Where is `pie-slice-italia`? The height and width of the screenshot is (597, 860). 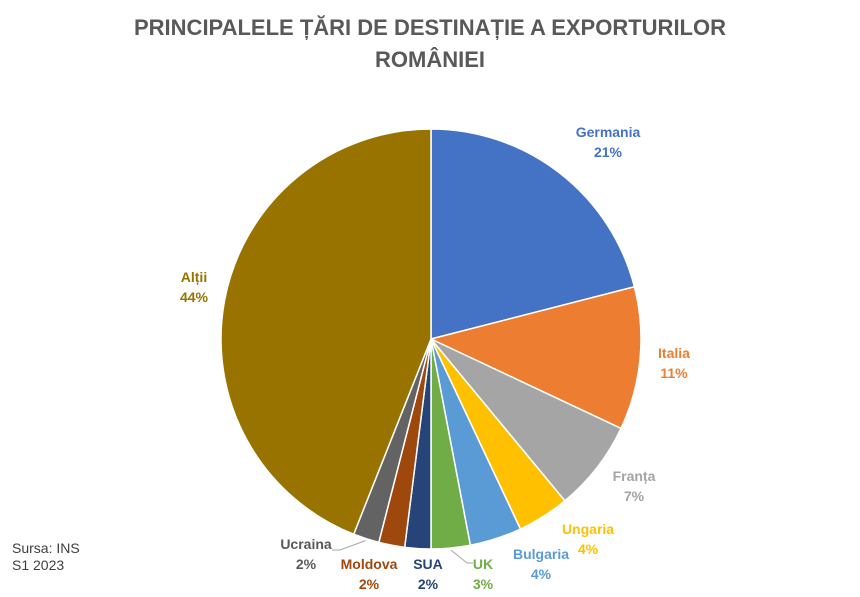 pie-slice-italia is located at coordinates (535, 357).